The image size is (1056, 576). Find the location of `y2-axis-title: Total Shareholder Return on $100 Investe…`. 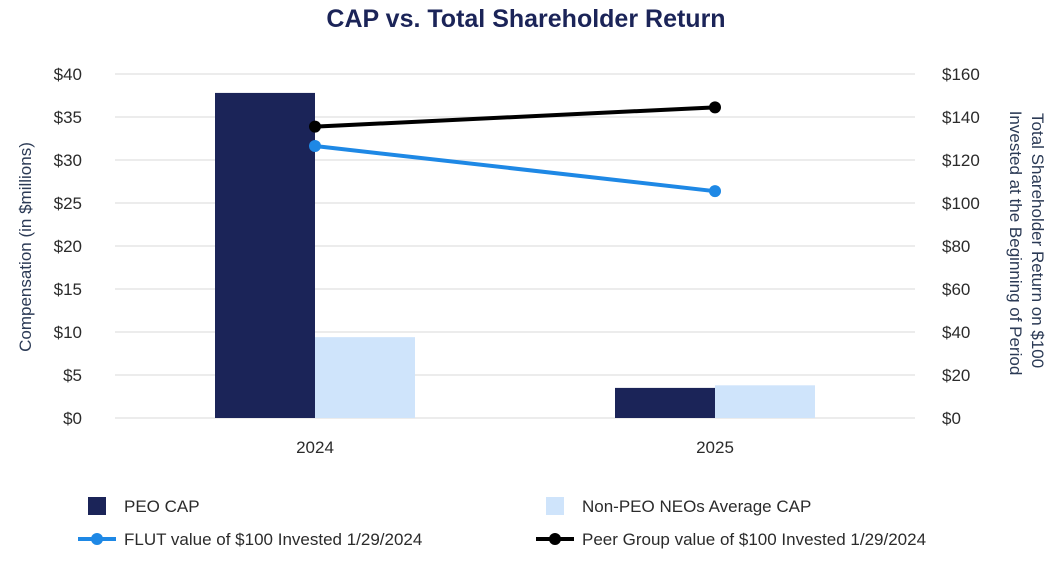

y2-axis-title: Total Shareholder Return on $100 Investe… is located at coordinates (1026, 243).